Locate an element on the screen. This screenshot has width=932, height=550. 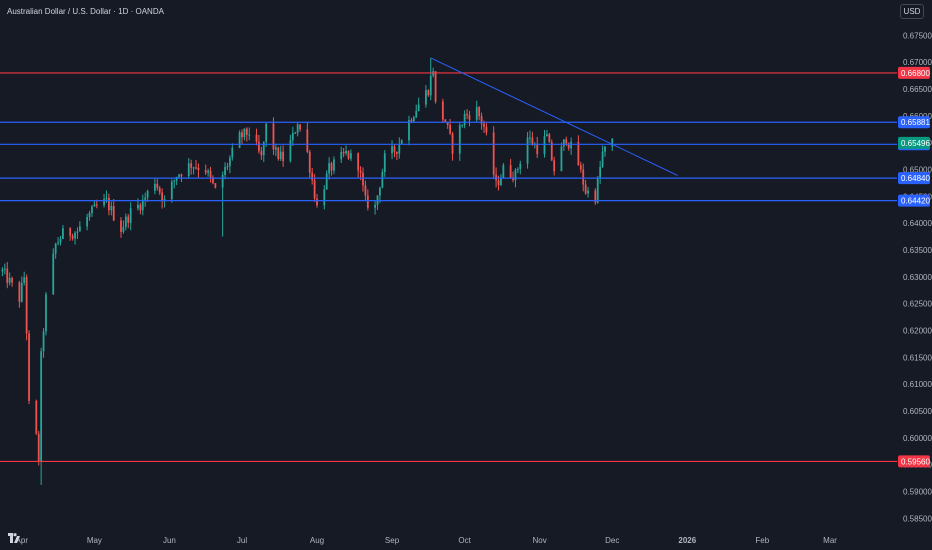
current-price-tag-bg is located at coordinates (914, 142).